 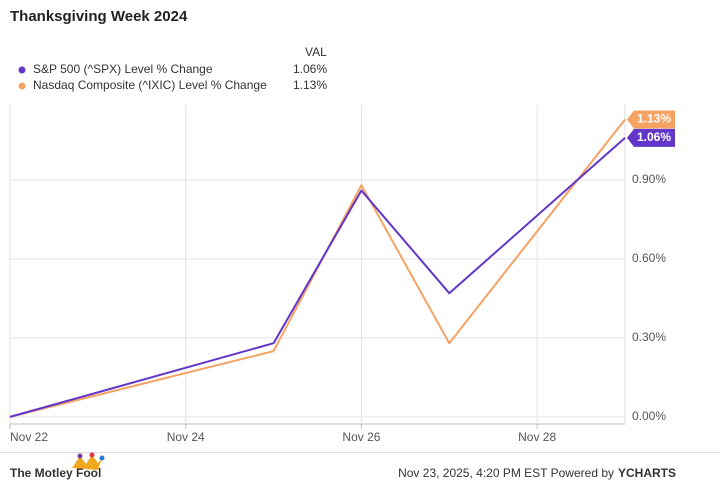 What do you see at coordinates (647, 473) in the screenshot?
I see `provider-logo: YCHARTS` at bounding box center [647, 473].